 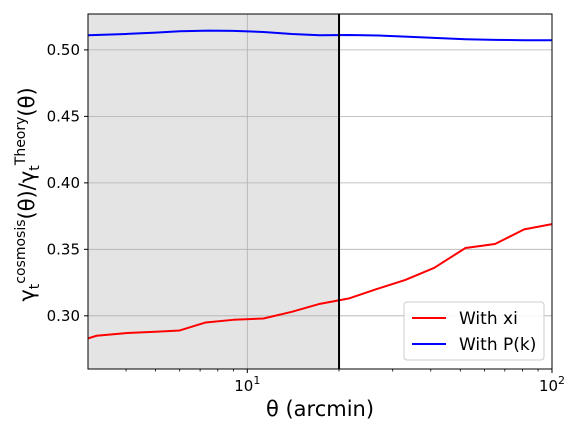 What do you see at coordinates (27, 101) in the screenshot?
I see `ylabel-end: (θ)` at bounding box center [27, 101].